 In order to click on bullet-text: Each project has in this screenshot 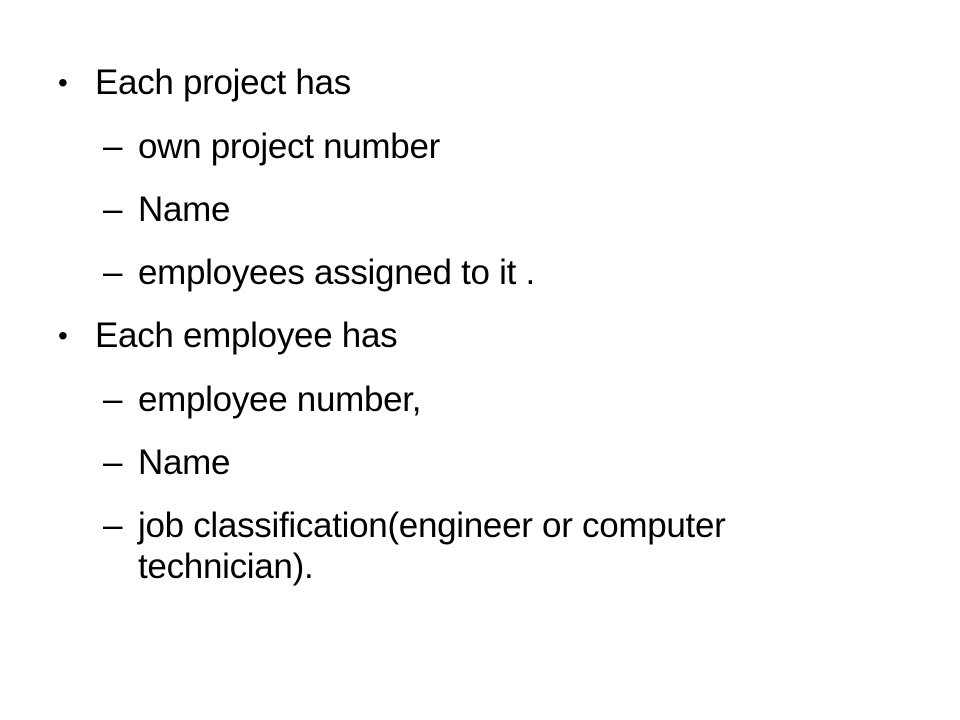, I will do `click(223, 82)`.